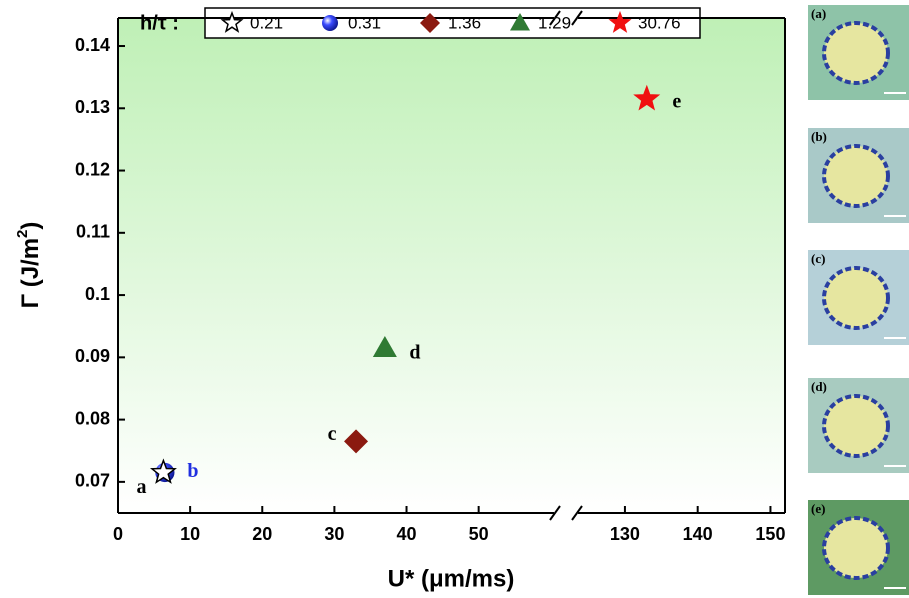 This screenshot has width=909, height=598. I want to click on x-tick-label: 40, so click(407, 534).